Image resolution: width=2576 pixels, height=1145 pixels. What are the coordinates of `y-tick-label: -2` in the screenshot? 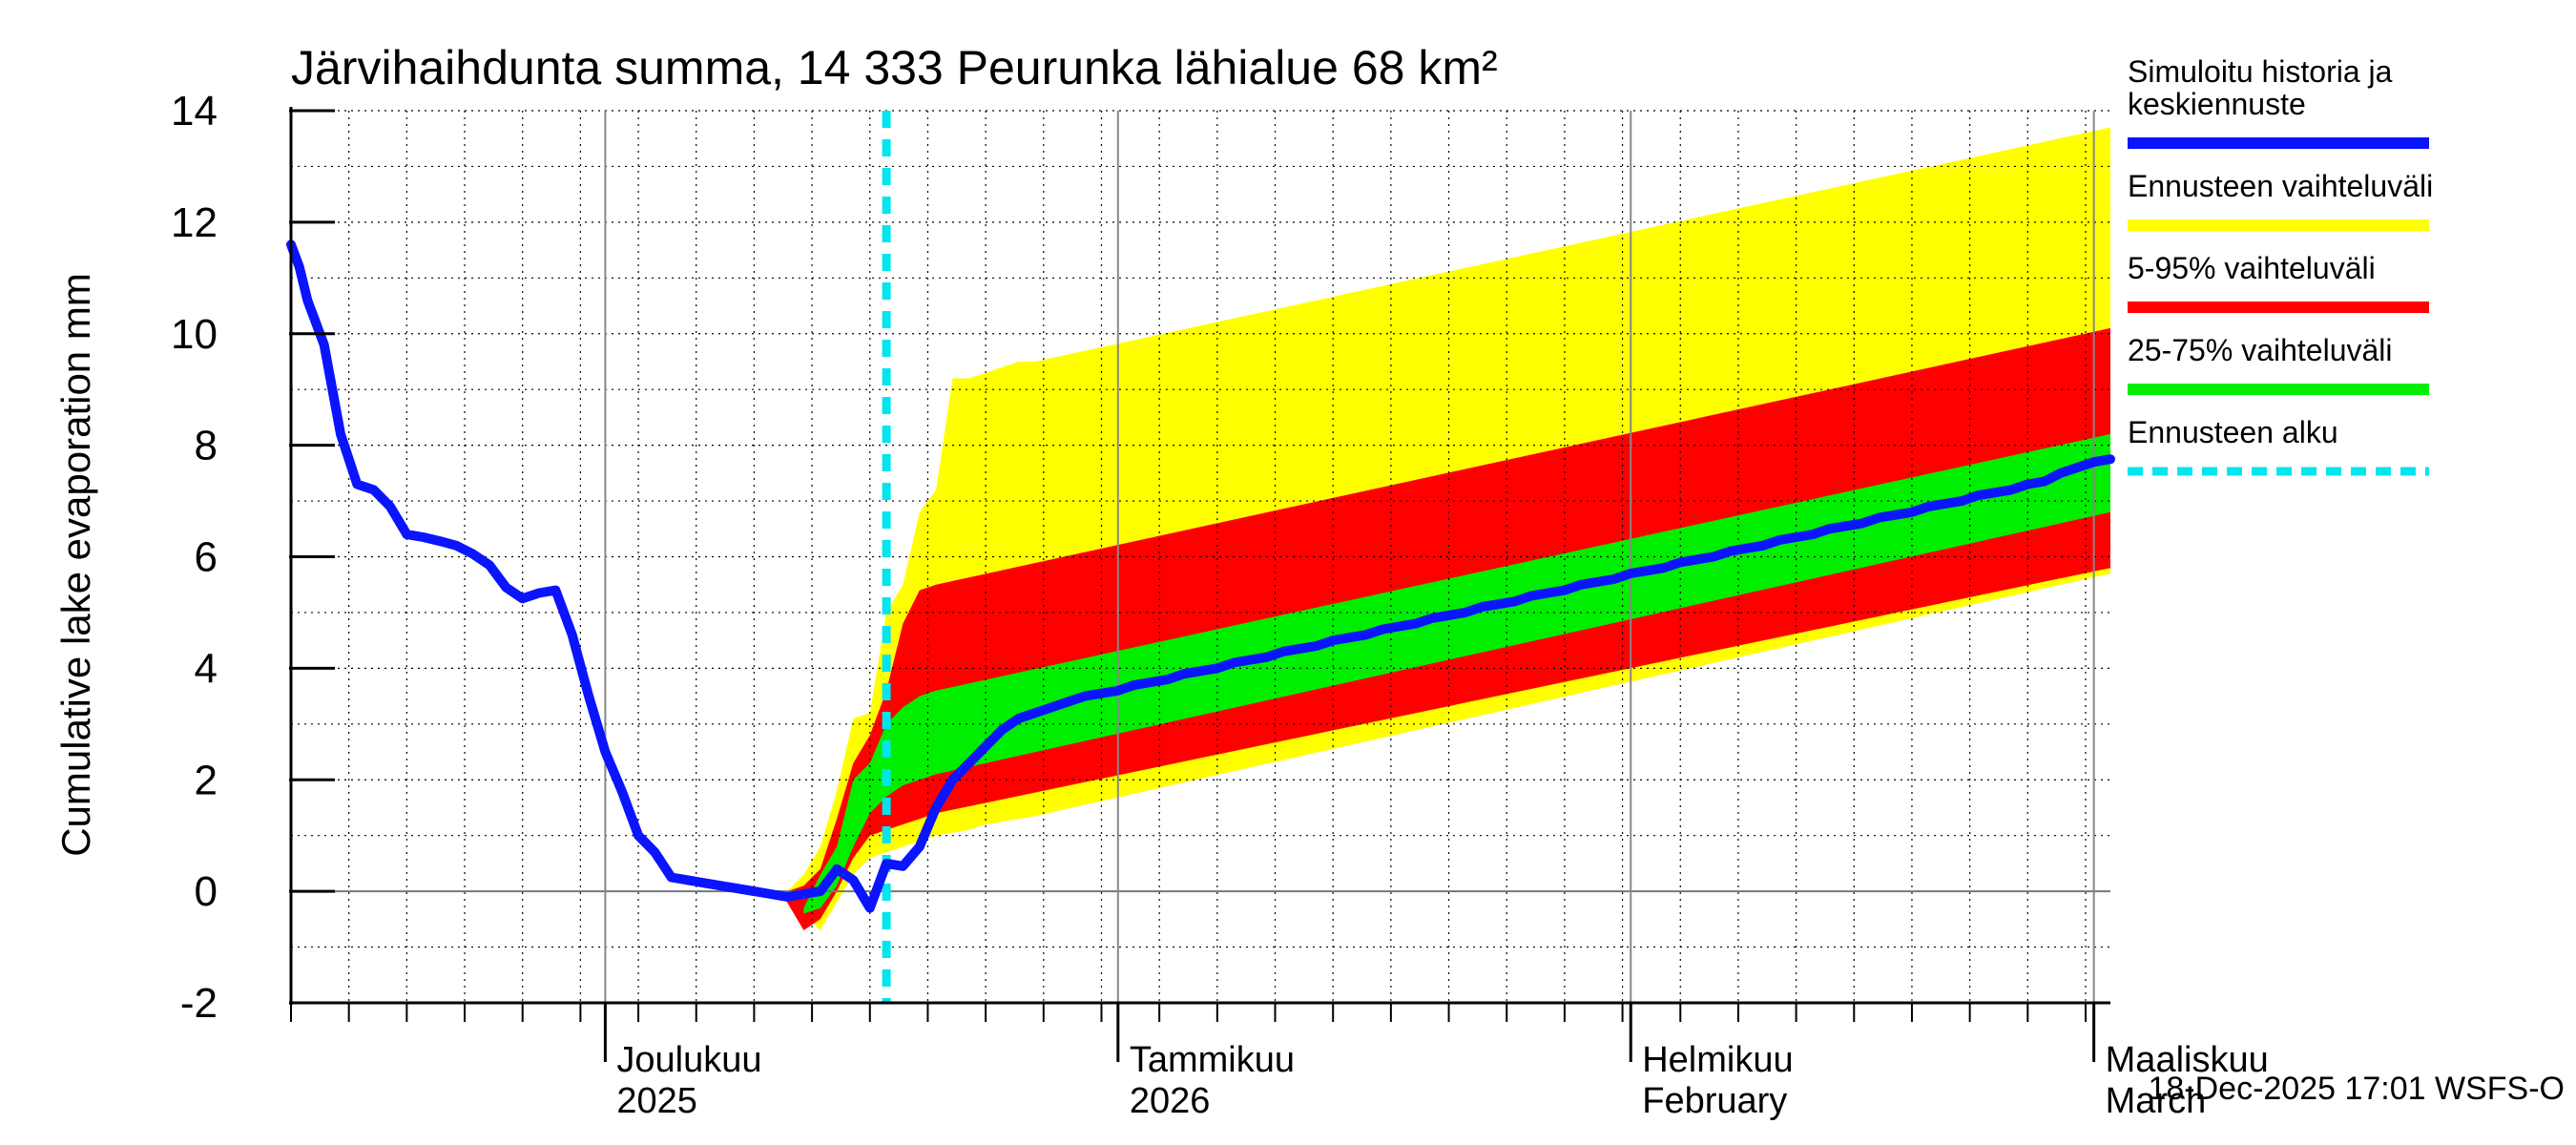 It's located at (199, 1004).